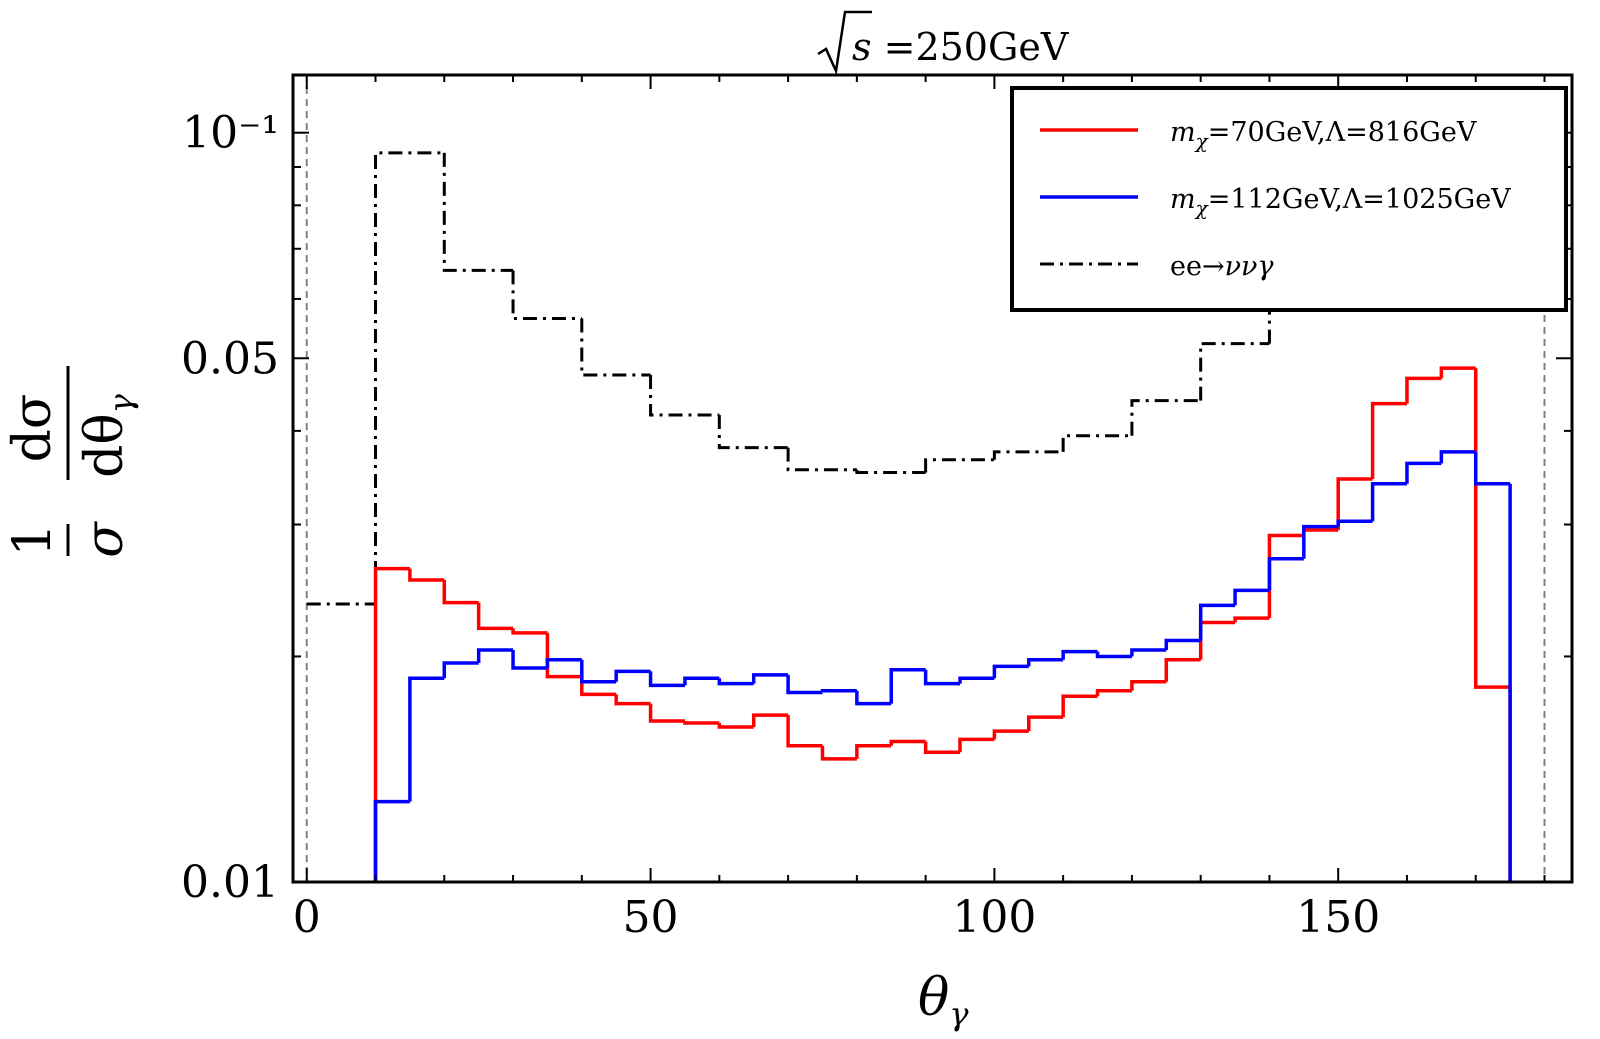 The image size is (1600, 1039). What do you see at coordinates (1323, 135) in the screenshot?
I see `legend-label-dm70: mχ=70GeV,Λ=816GeV` at bounding box center [1323, 135].